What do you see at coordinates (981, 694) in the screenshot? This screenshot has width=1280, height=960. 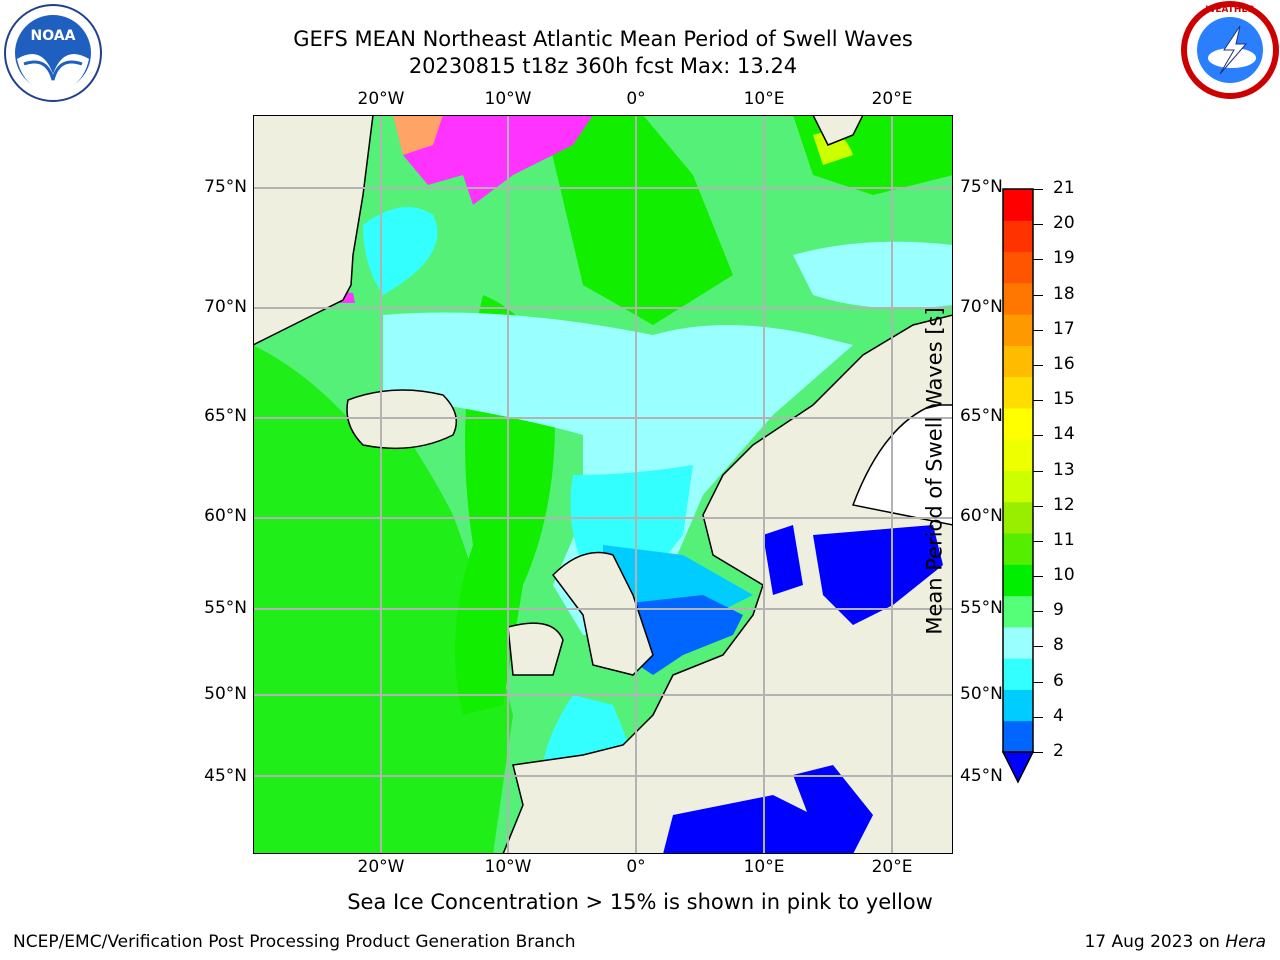 I see `lat-label-right: 50°N` at bounding box center [981, 694].